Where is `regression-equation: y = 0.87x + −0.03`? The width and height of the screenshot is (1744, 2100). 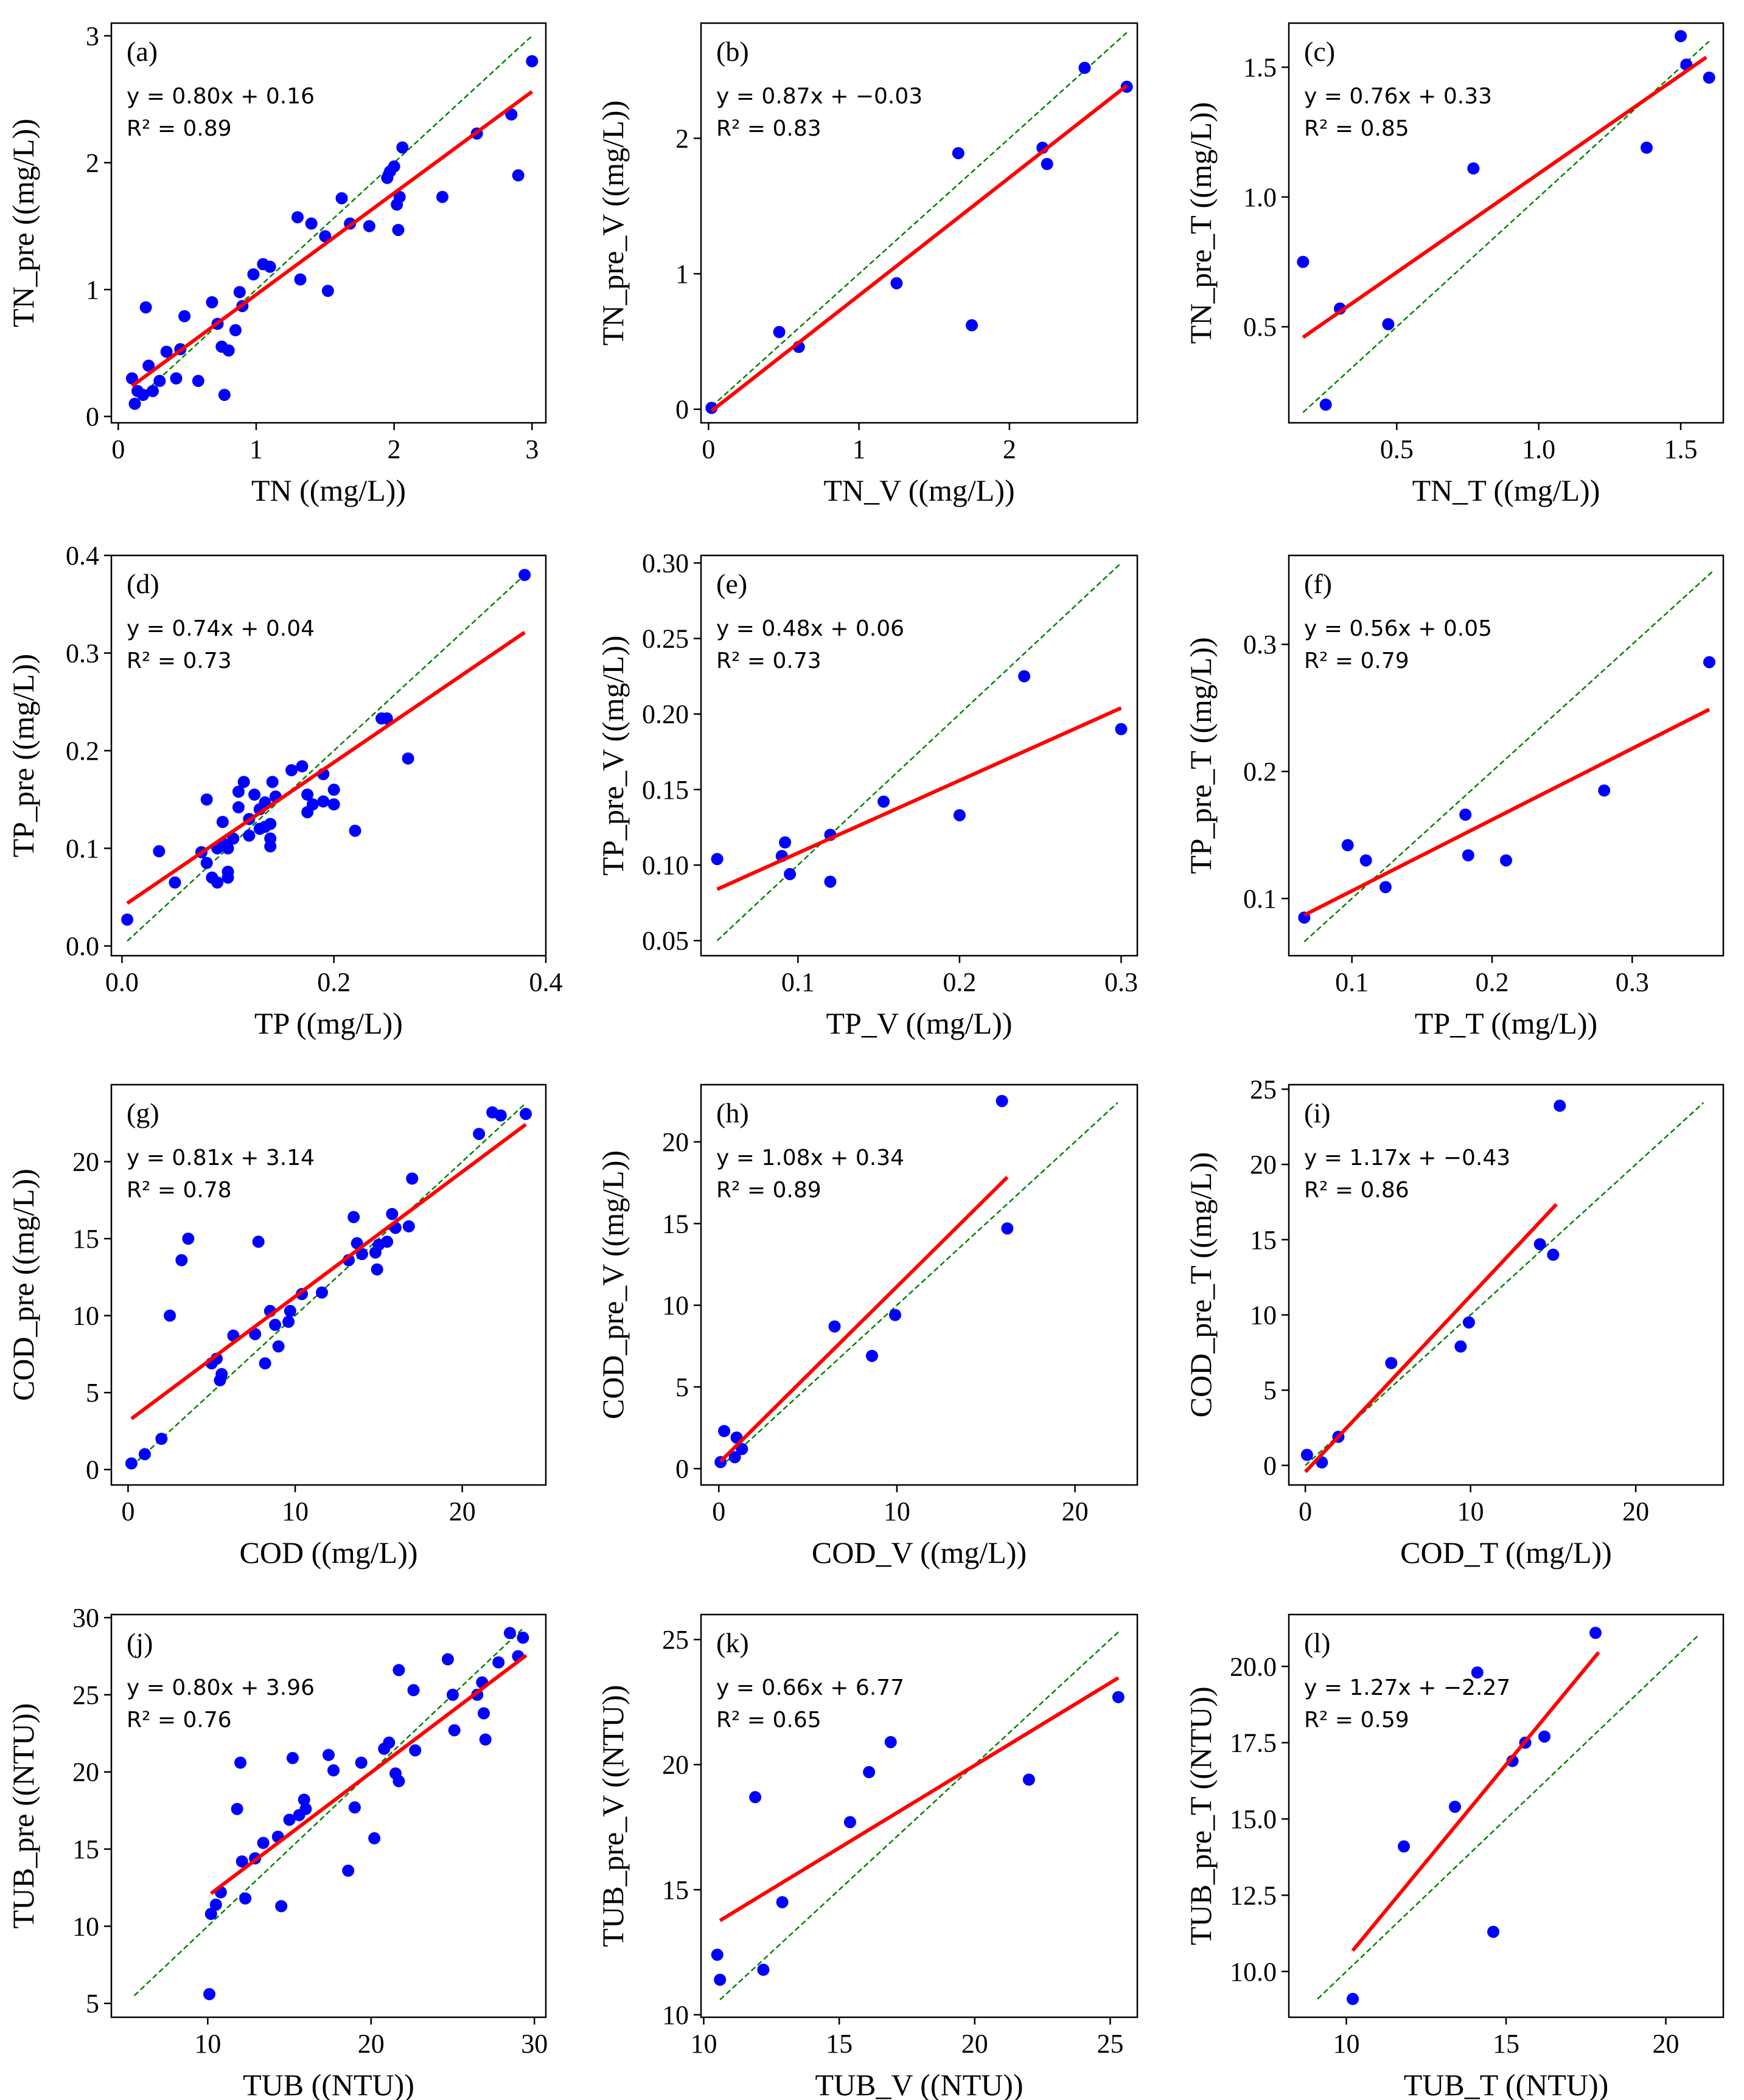 regression-equation: y = 0.87x + −0.03 is located at coordinates (819, 96).